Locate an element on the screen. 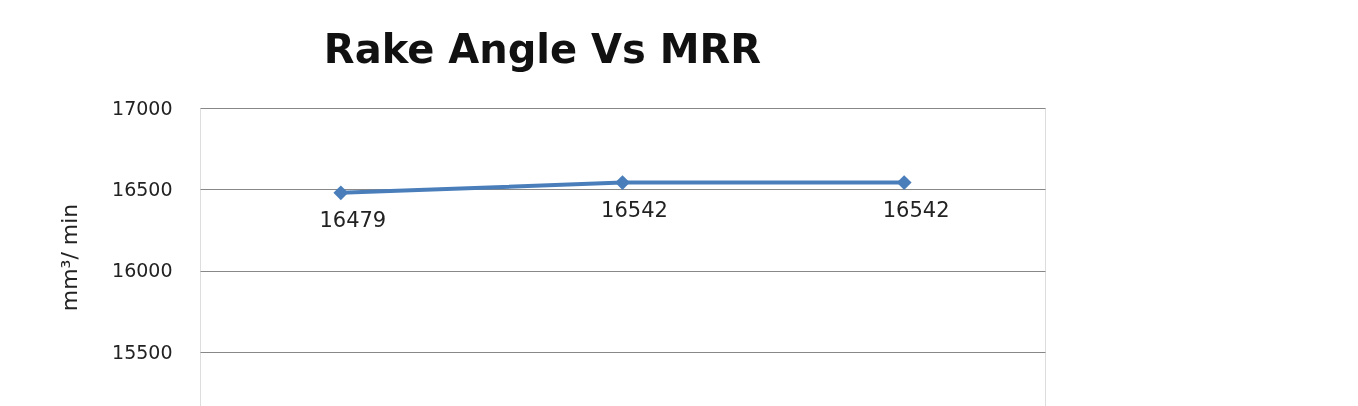 Image resolution: width=1358 pixels, height=406 pixels. data-label: 16479 is located at coordinates (353, 219).